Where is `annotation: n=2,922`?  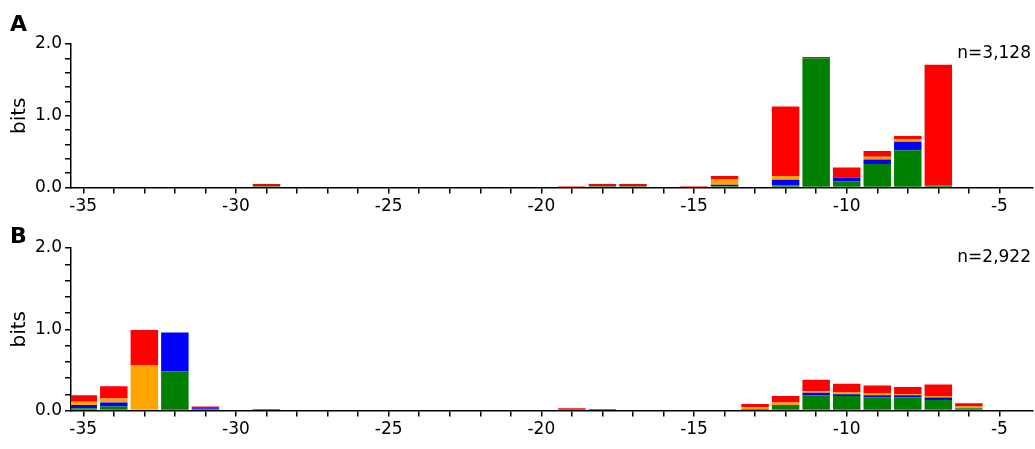 annotation: n=2,922 is located at coordinates (994, 256).